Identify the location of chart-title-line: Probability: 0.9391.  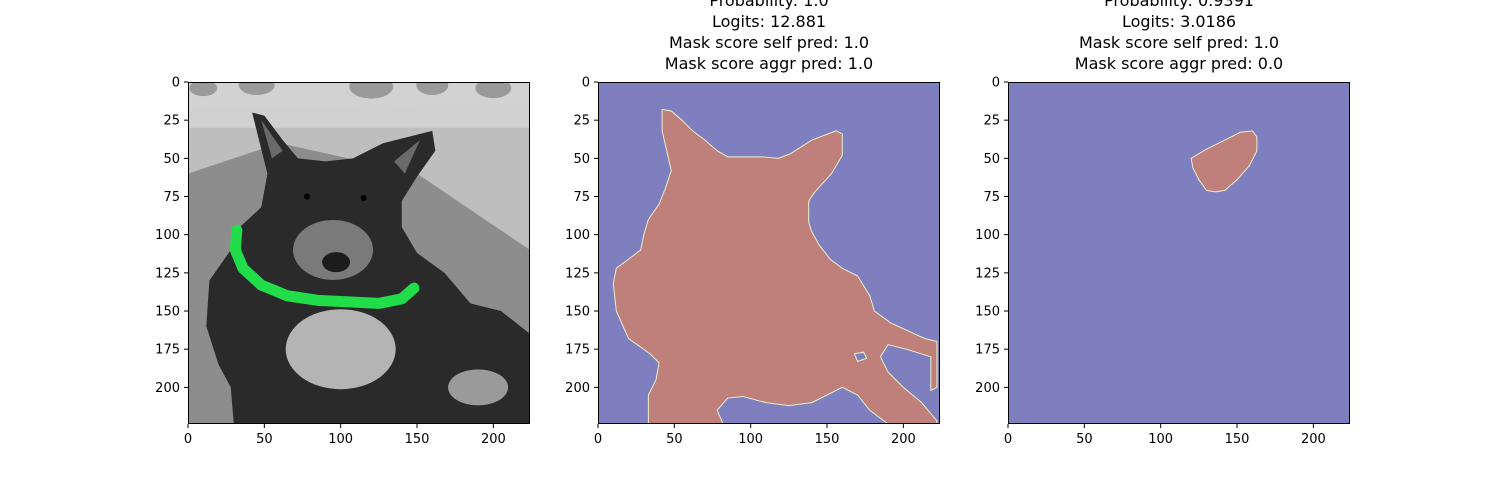
(1179, 5).